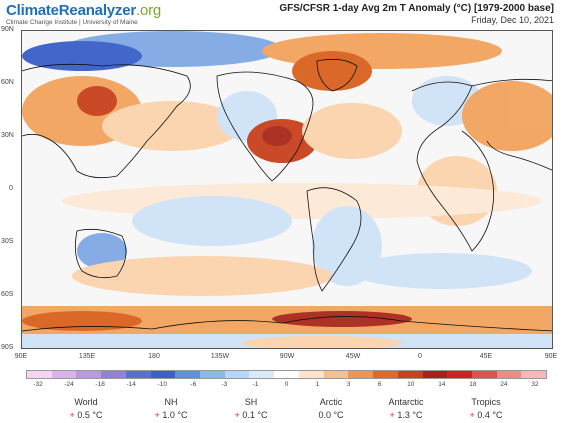  I want to click on site-logo: ClimateReanalyzer.org, so click(83, 11).